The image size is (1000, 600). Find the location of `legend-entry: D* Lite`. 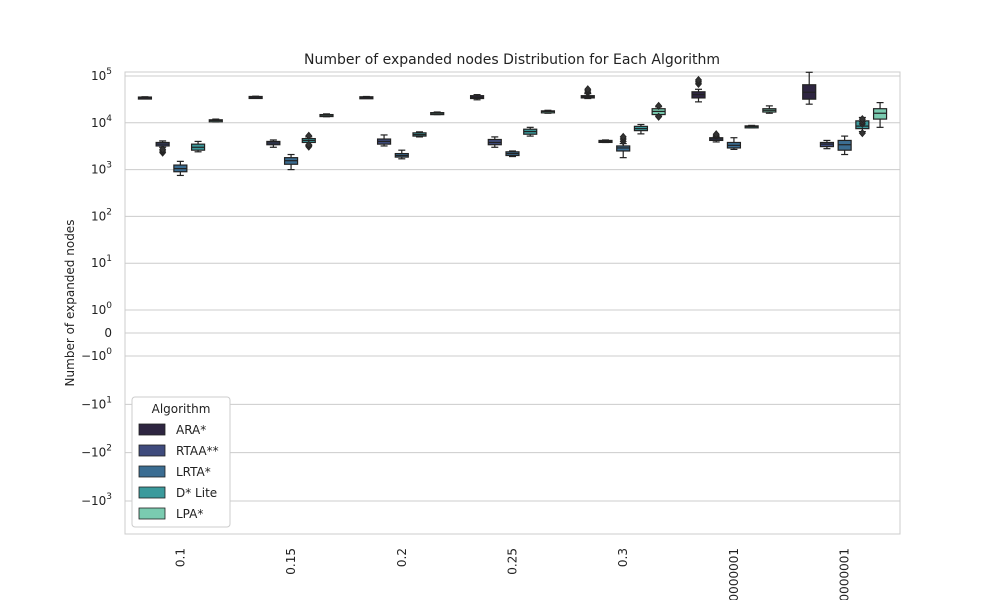

legend-entry: D* Lite is located at coordinates (196, 493).